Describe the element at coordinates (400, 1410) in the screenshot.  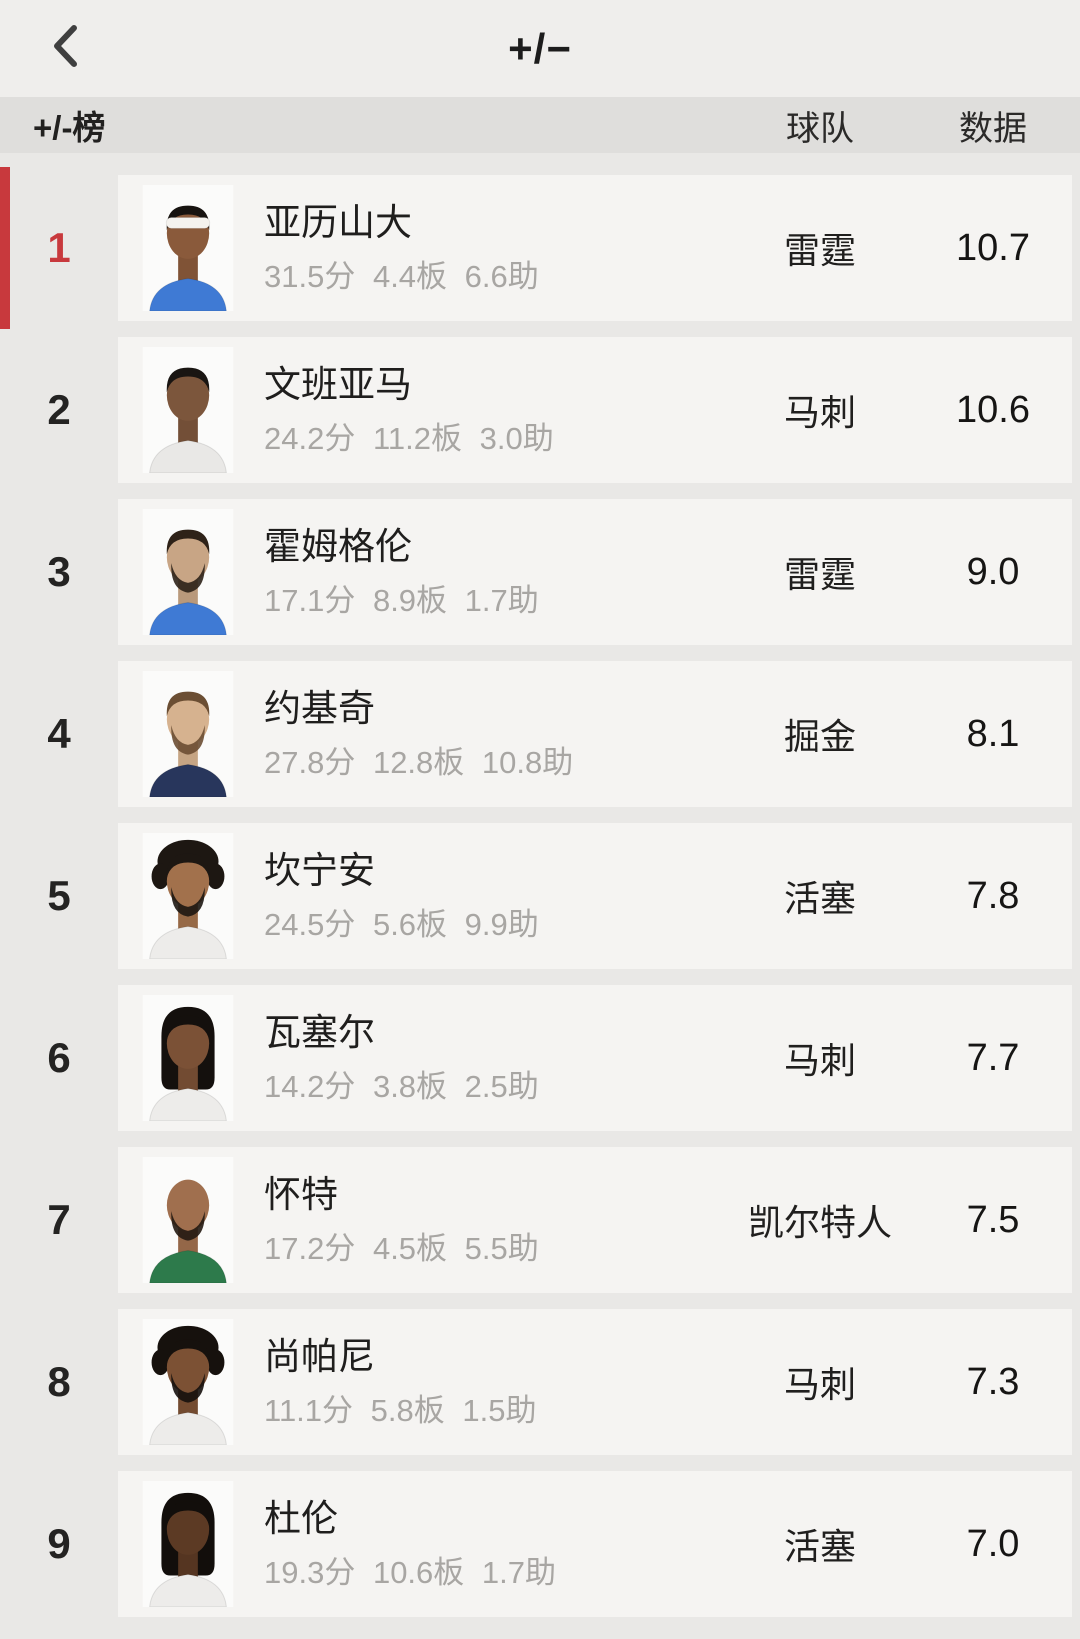
I see `player-stats: 11.1分 5.8板 1.5助` at that location.